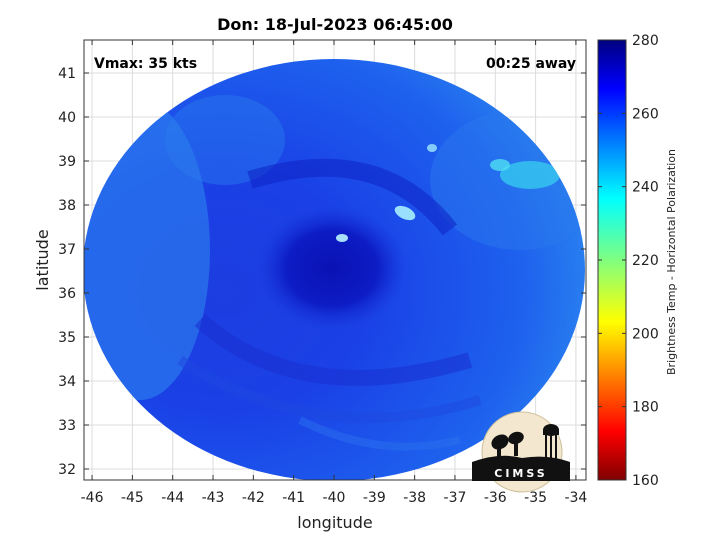 The image size is (720, 540). What do you see at coordinates (374, 498) in the screenshot?
I see `x-tick-label: -39` at bounding box center [374, 498].